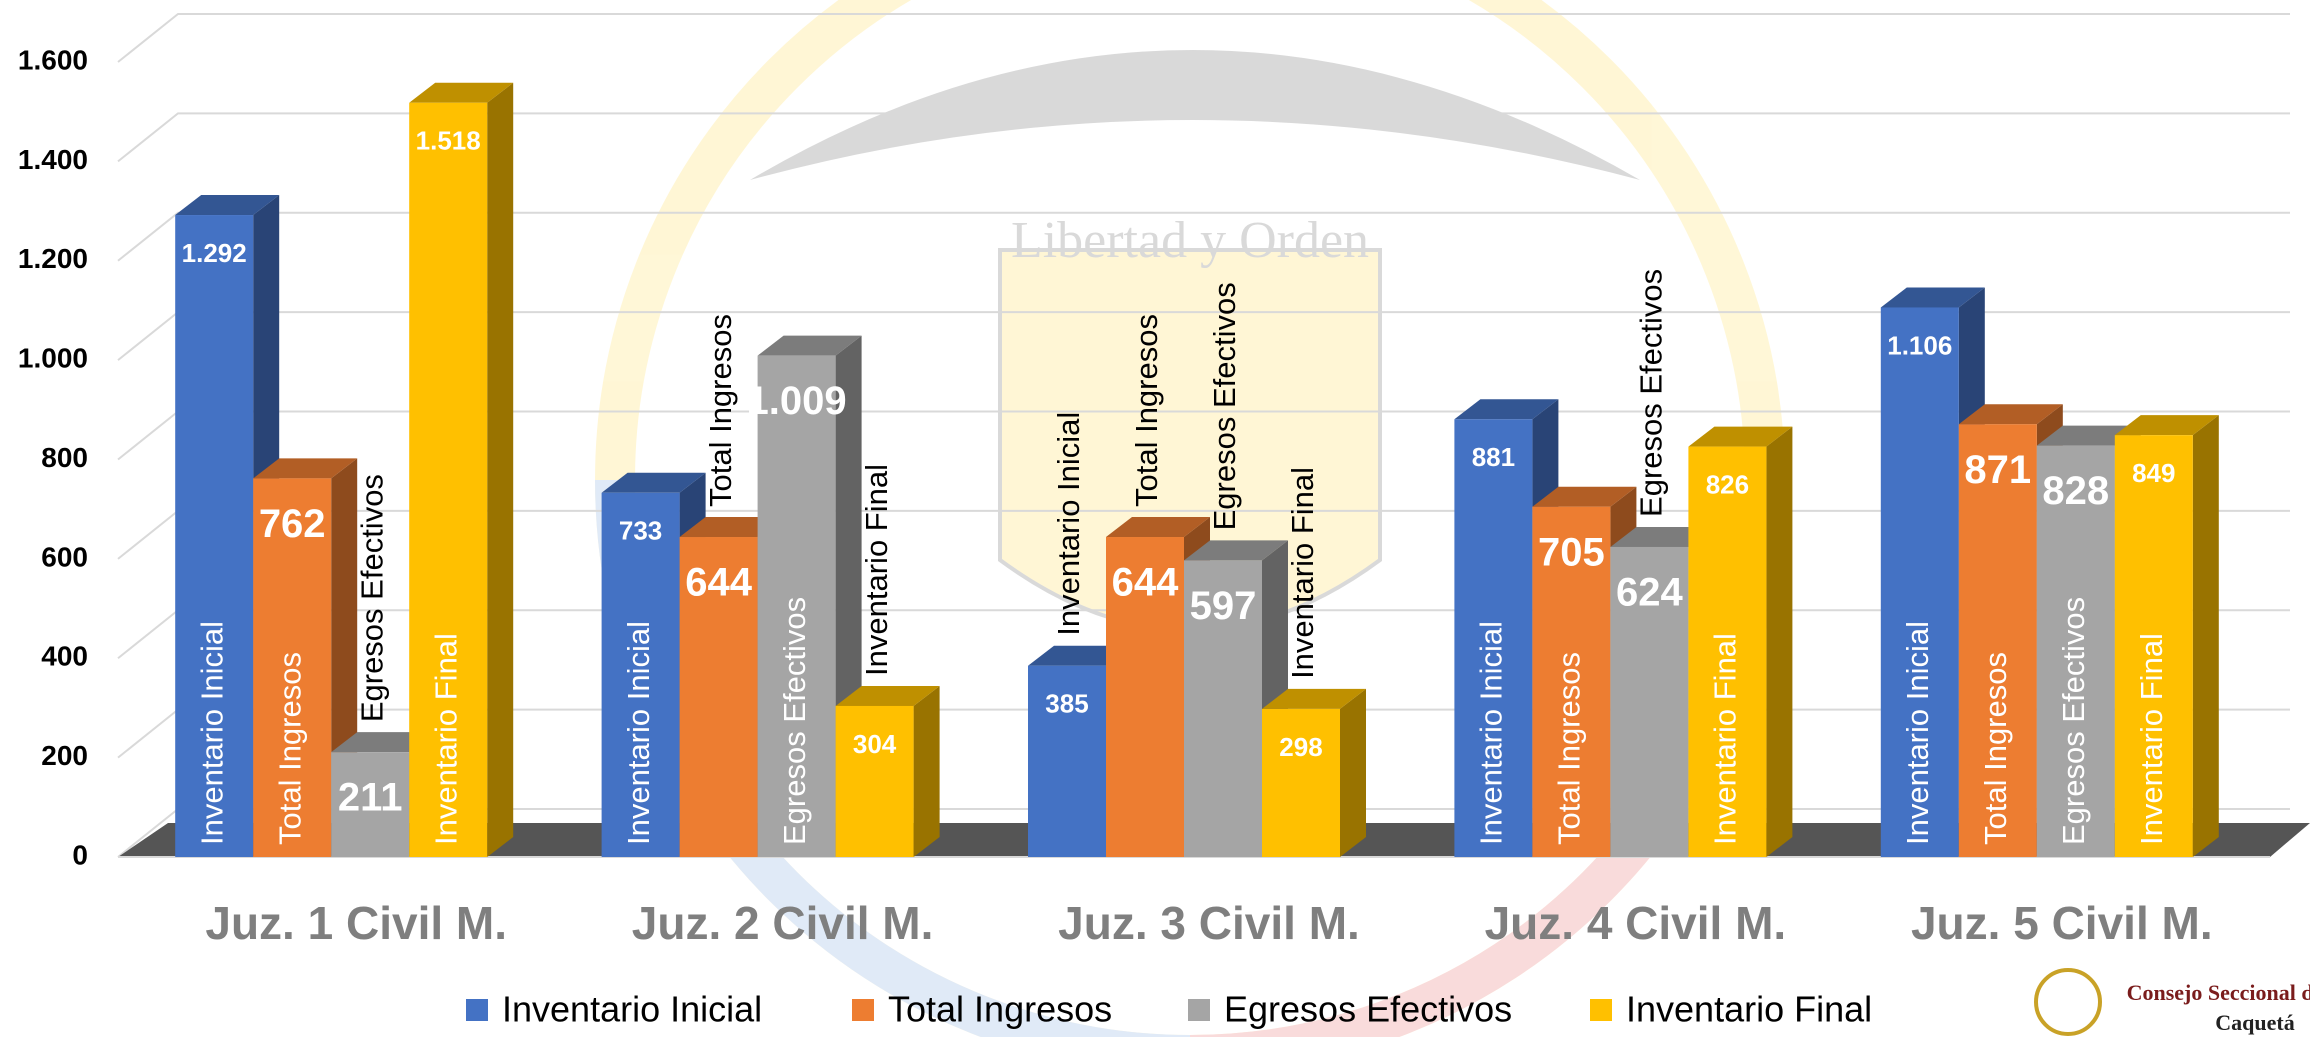 The image size is (2310, 1037). I want to click on x-tick-label: Juz. 3 Civil M., so click(1209, 923).